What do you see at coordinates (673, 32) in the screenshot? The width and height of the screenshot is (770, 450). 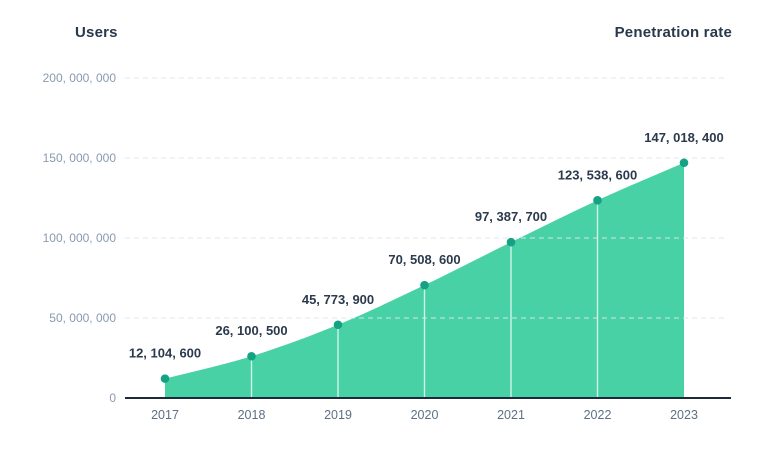 I see `right-axis-title: Penetration rate` at bounding box center [673, 32].